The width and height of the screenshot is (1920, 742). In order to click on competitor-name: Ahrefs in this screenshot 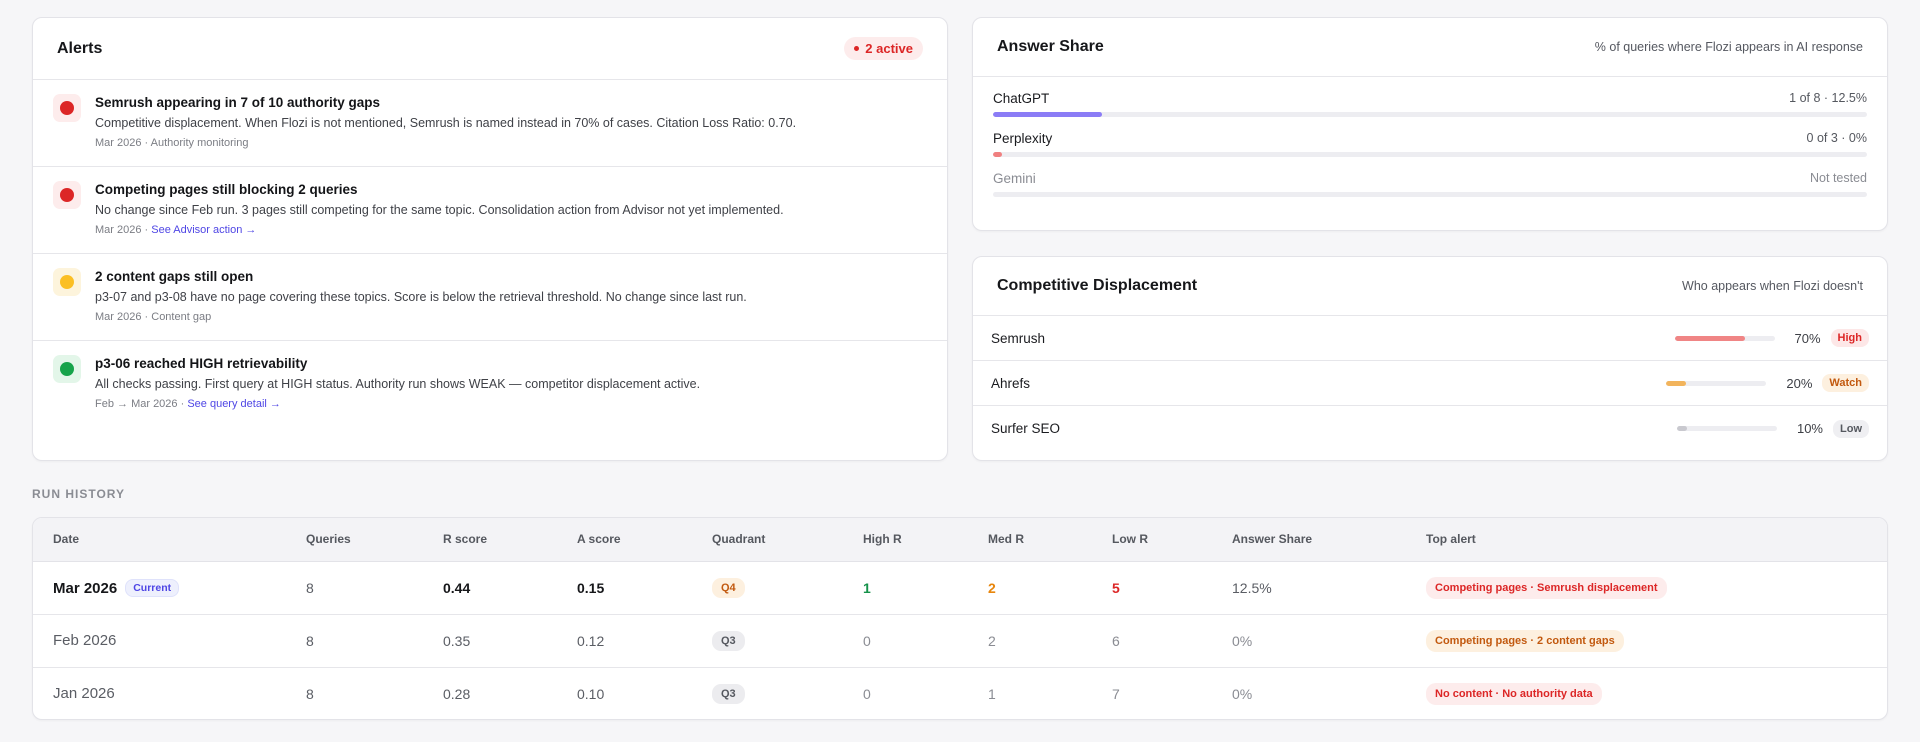, I will do `click(1011, 383)`.